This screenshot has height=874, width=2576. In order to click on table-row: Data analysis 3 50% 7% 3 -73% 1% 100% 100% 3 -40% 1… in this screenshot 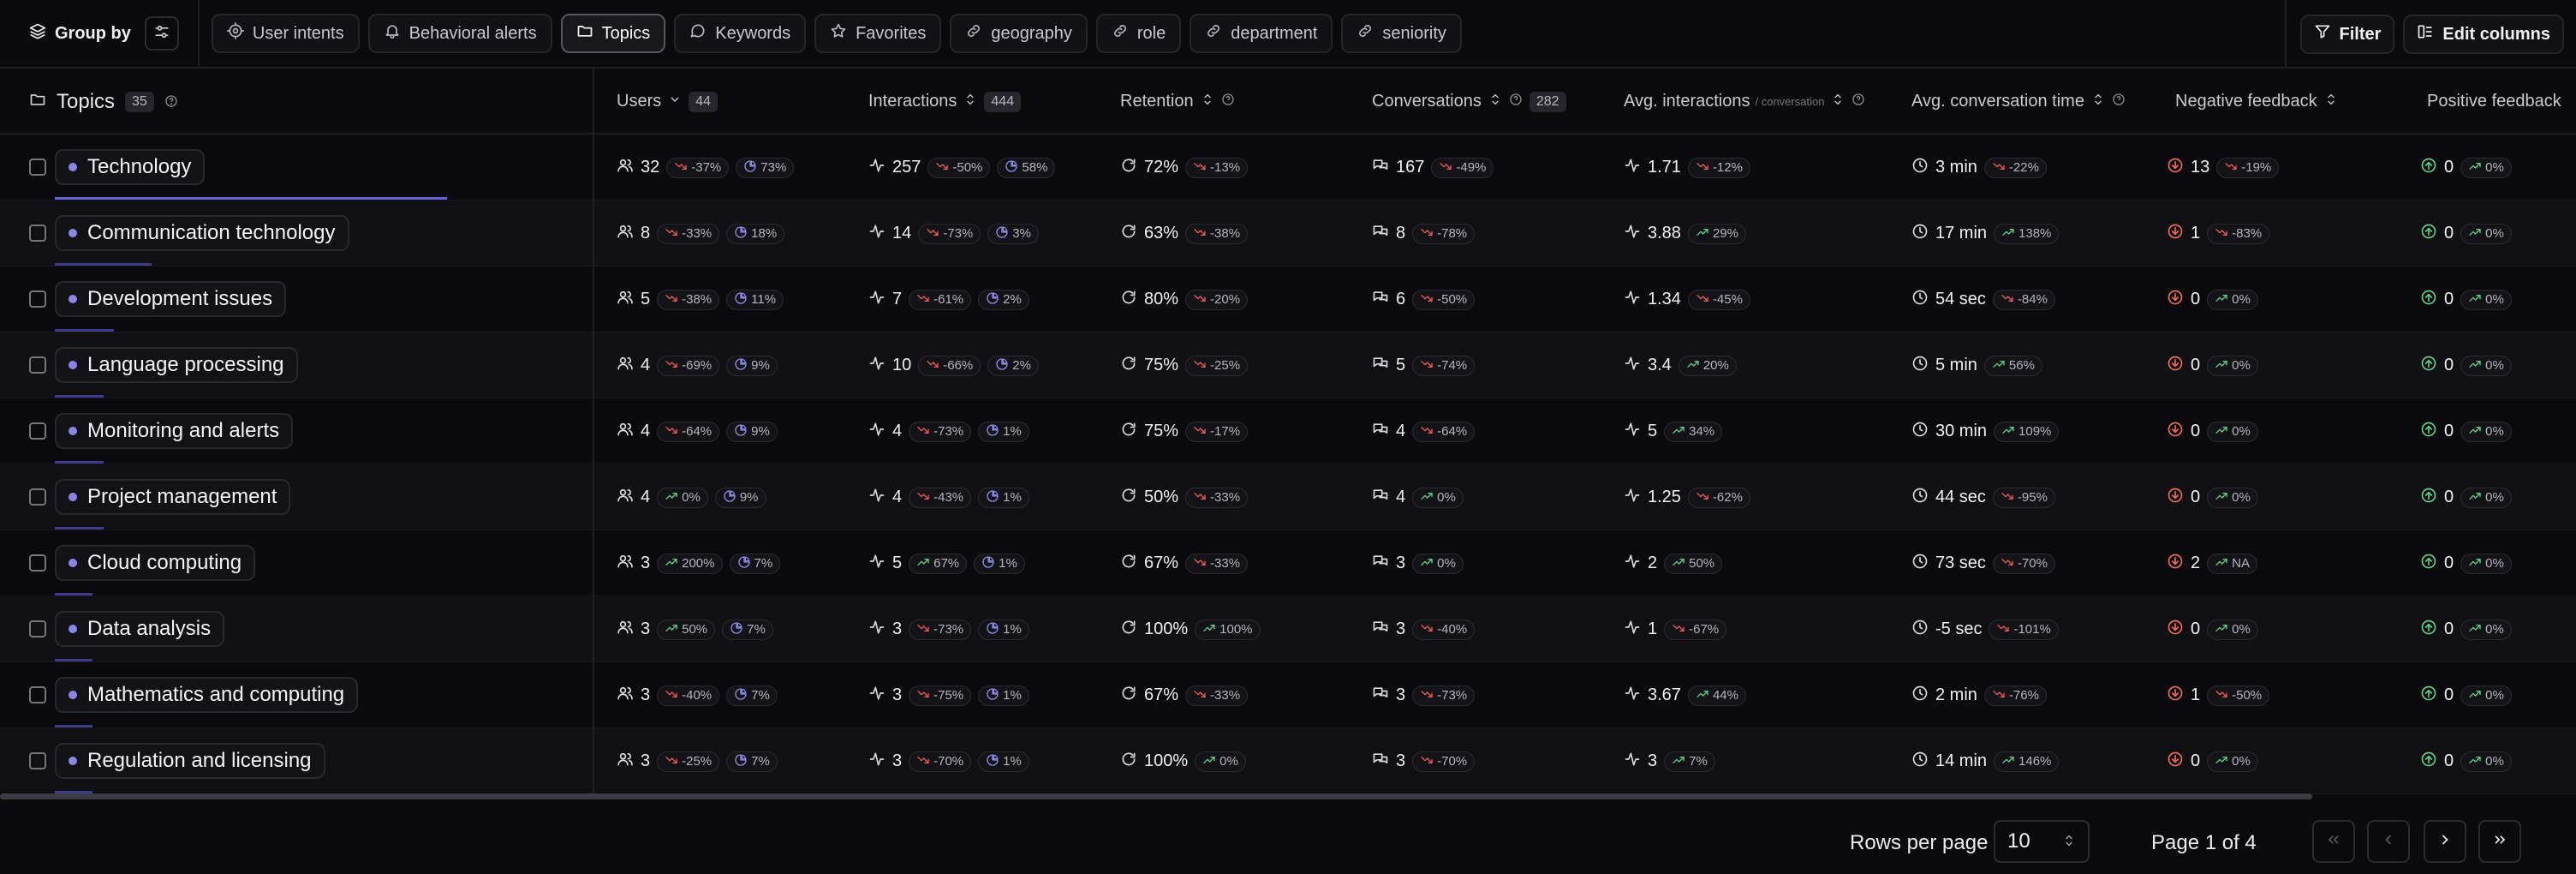, I will do `click(1288, 629)`.